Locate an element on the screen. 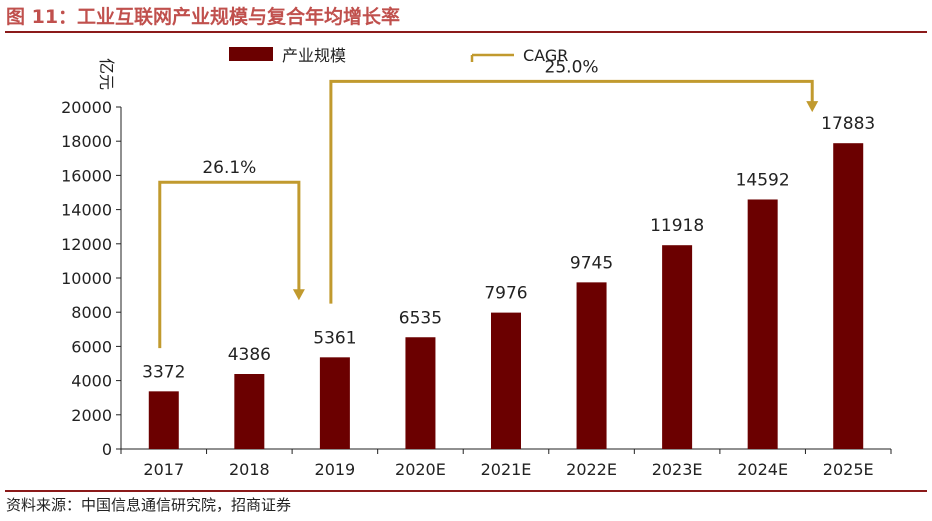 The image size is (932, 521). data-label: 3372 is located at coordinates (163, 372).